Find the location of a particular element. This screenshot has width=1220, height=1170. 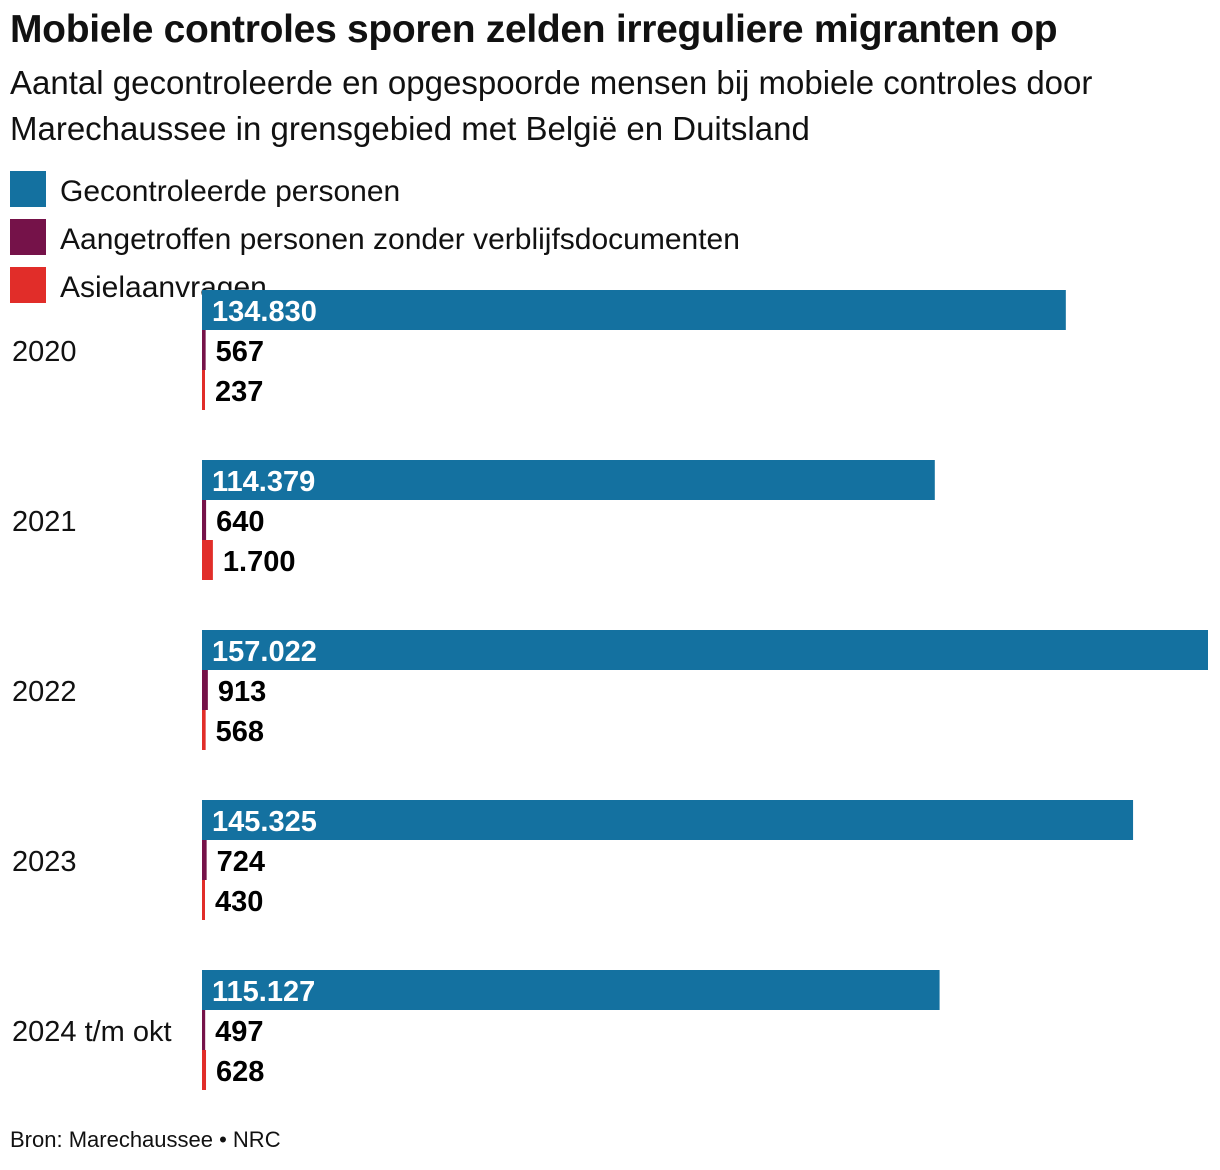

bar-2020-asiel is located at coordinates (203, 390).